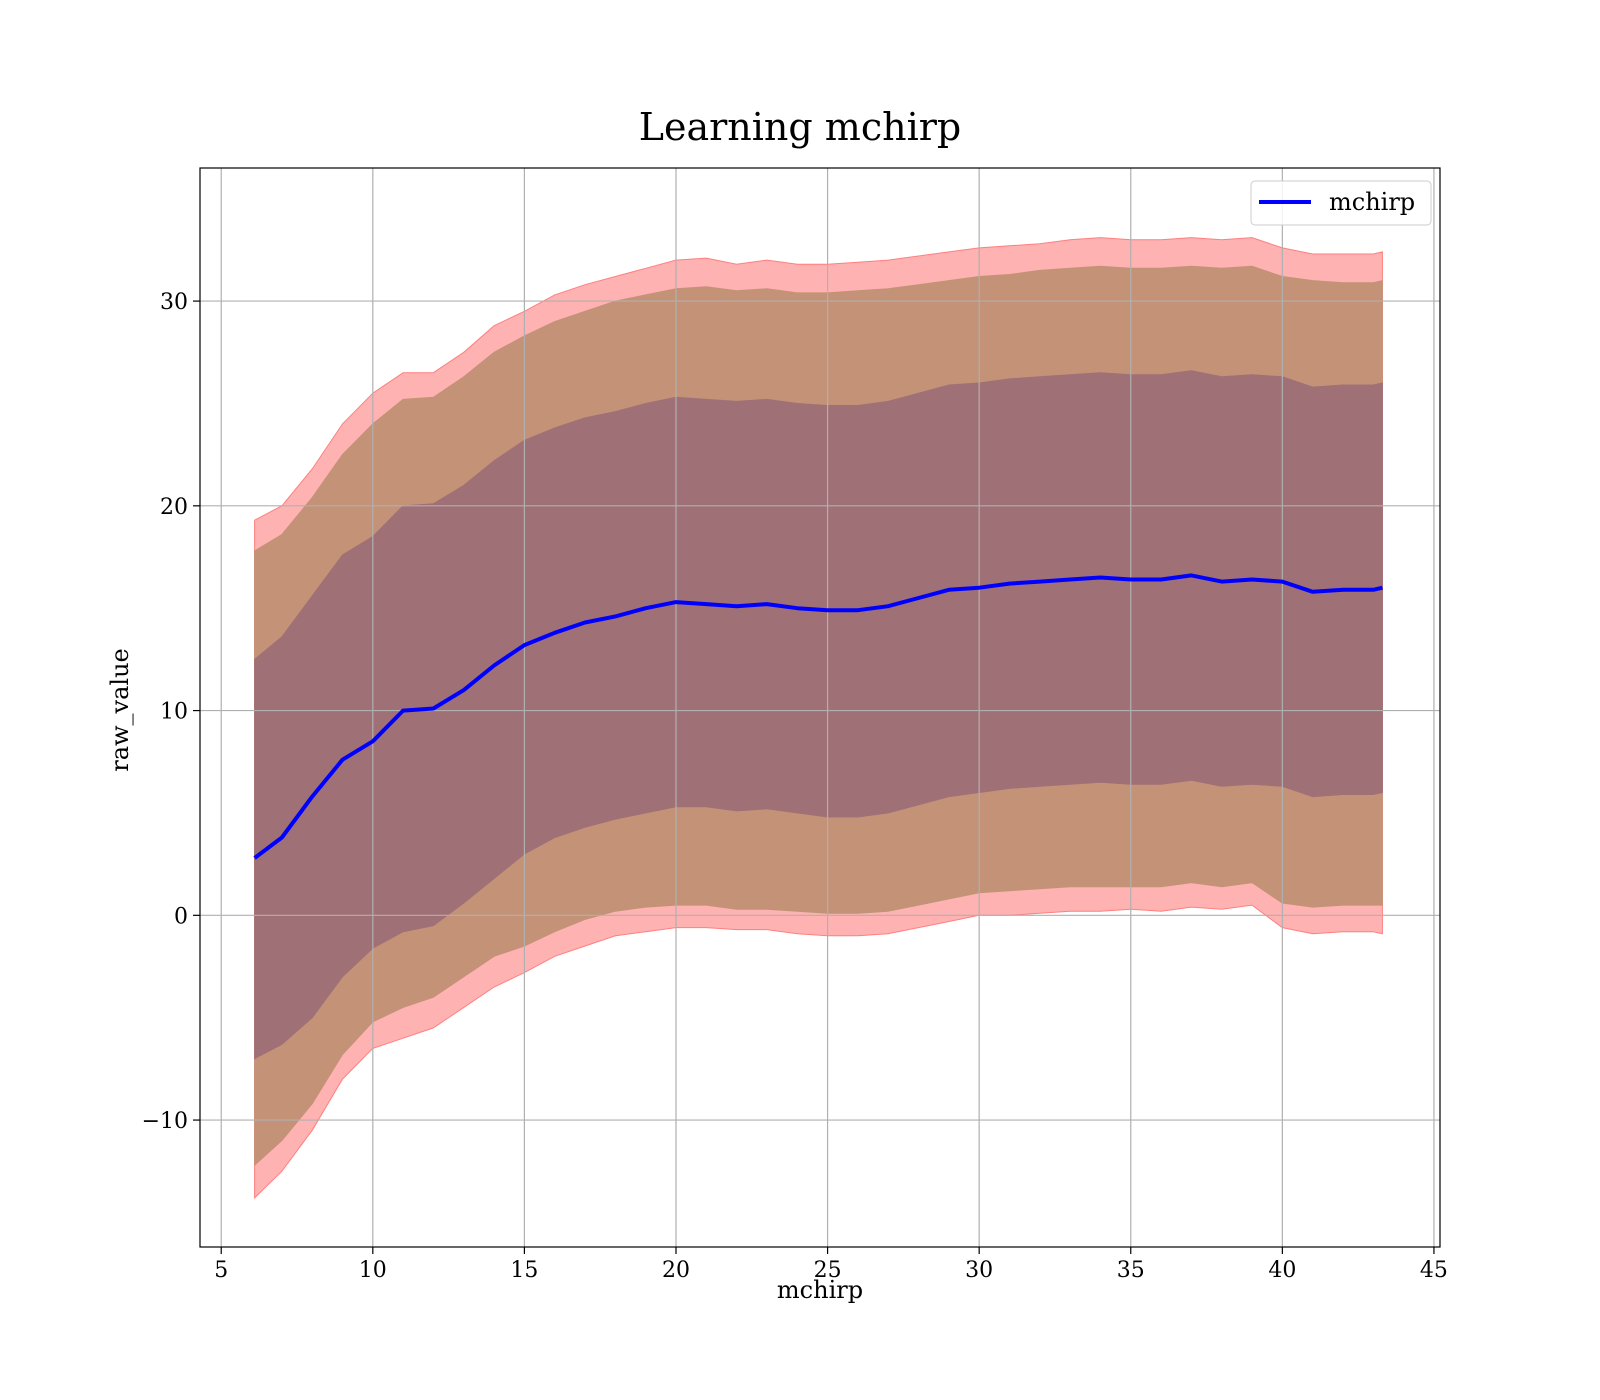  What do you see at coordinates (676, 1270) in the screenshot?
I see `x-tick-label: 20` at bounding box center [676, 1270].